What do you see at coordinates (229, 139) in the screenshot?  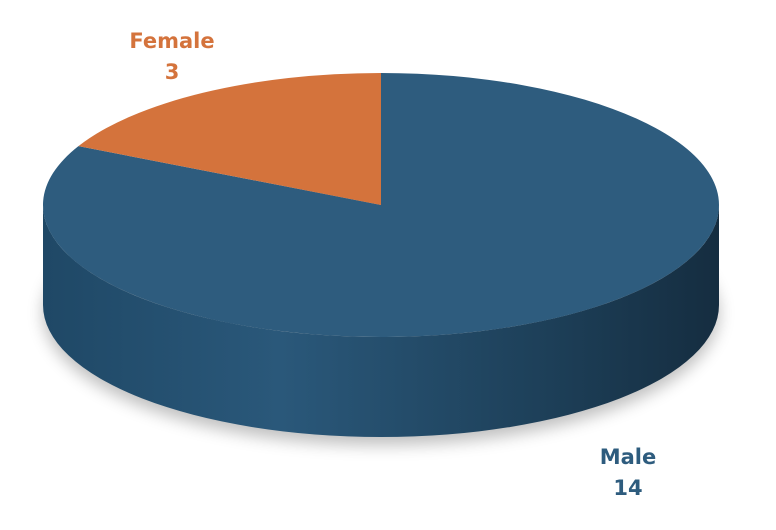 I see `slice` at bounding box center [229, 139].